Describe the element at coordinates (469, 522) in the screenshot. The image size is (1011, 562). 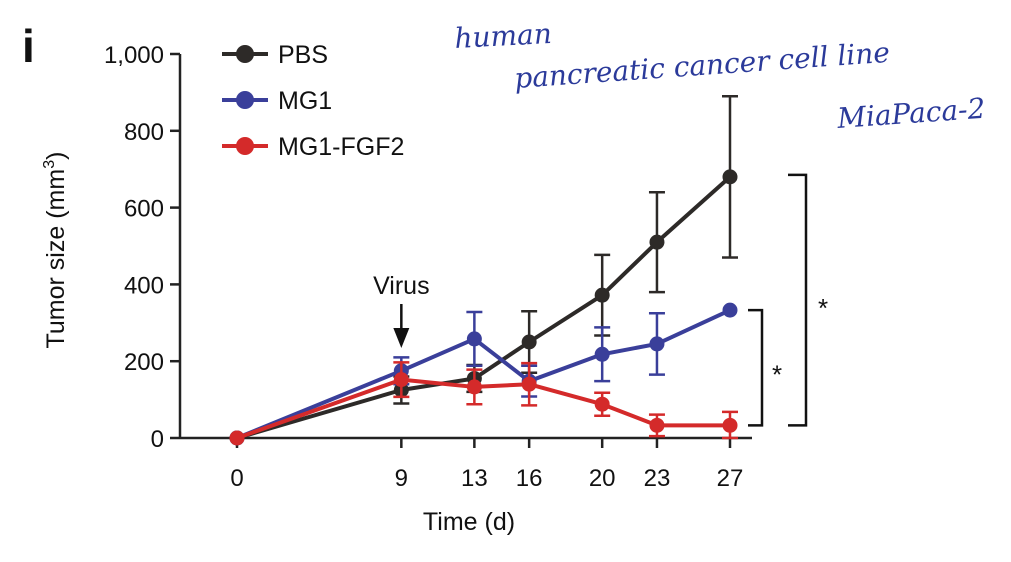
I see `x-axis-label: Time (d)` at that location.